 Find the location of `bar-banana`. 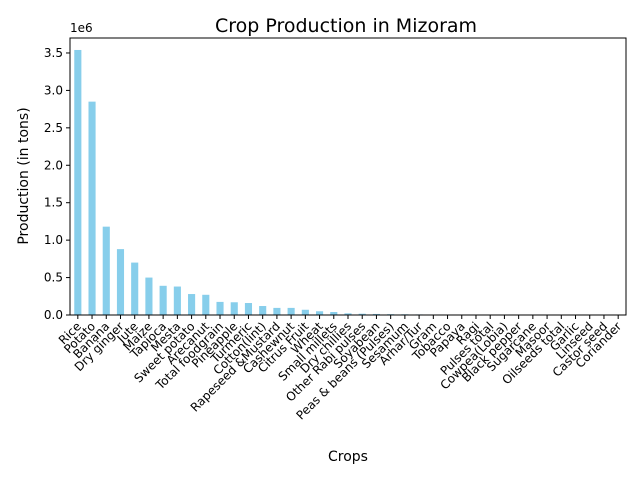

bar-banana is located at coordinates (106, 270).